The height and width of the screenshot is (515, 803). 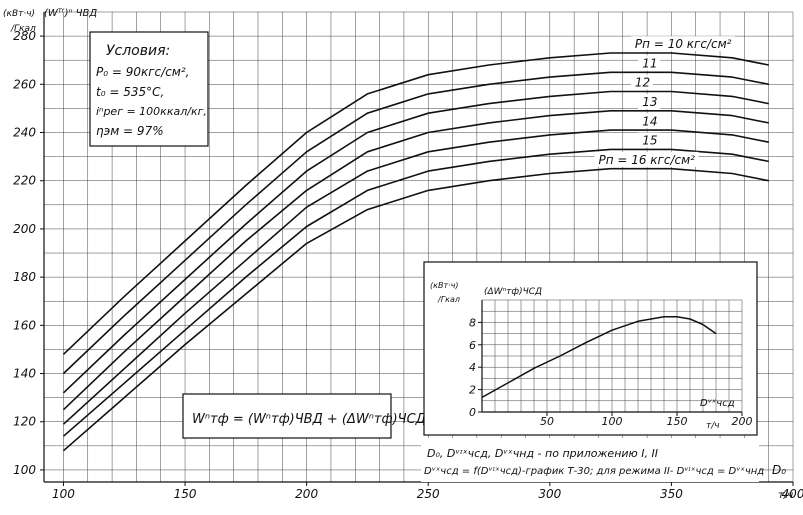 I want to click on note-box, so click(x=590, y=460).